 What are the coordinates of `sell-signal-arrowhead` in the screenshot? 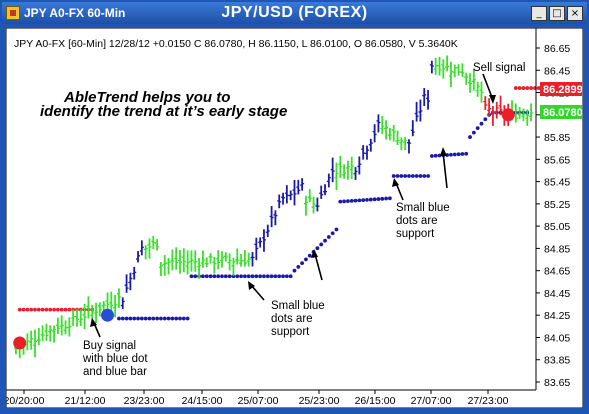 It's located at (492, 99).